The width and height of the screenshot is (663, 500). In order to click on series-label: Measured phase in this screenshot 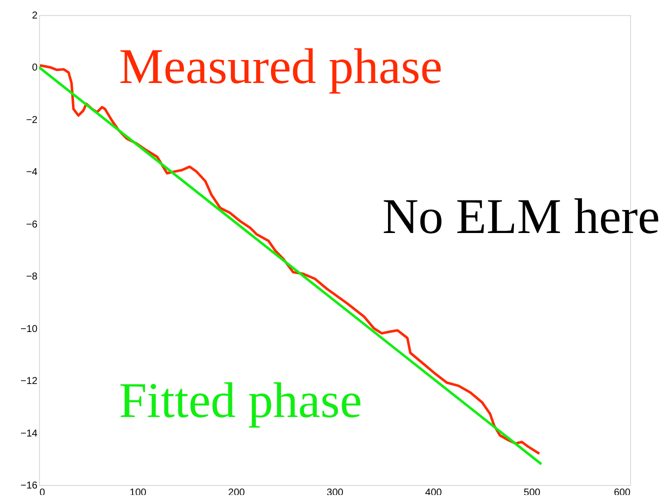, I will do `click(280, 66)`.